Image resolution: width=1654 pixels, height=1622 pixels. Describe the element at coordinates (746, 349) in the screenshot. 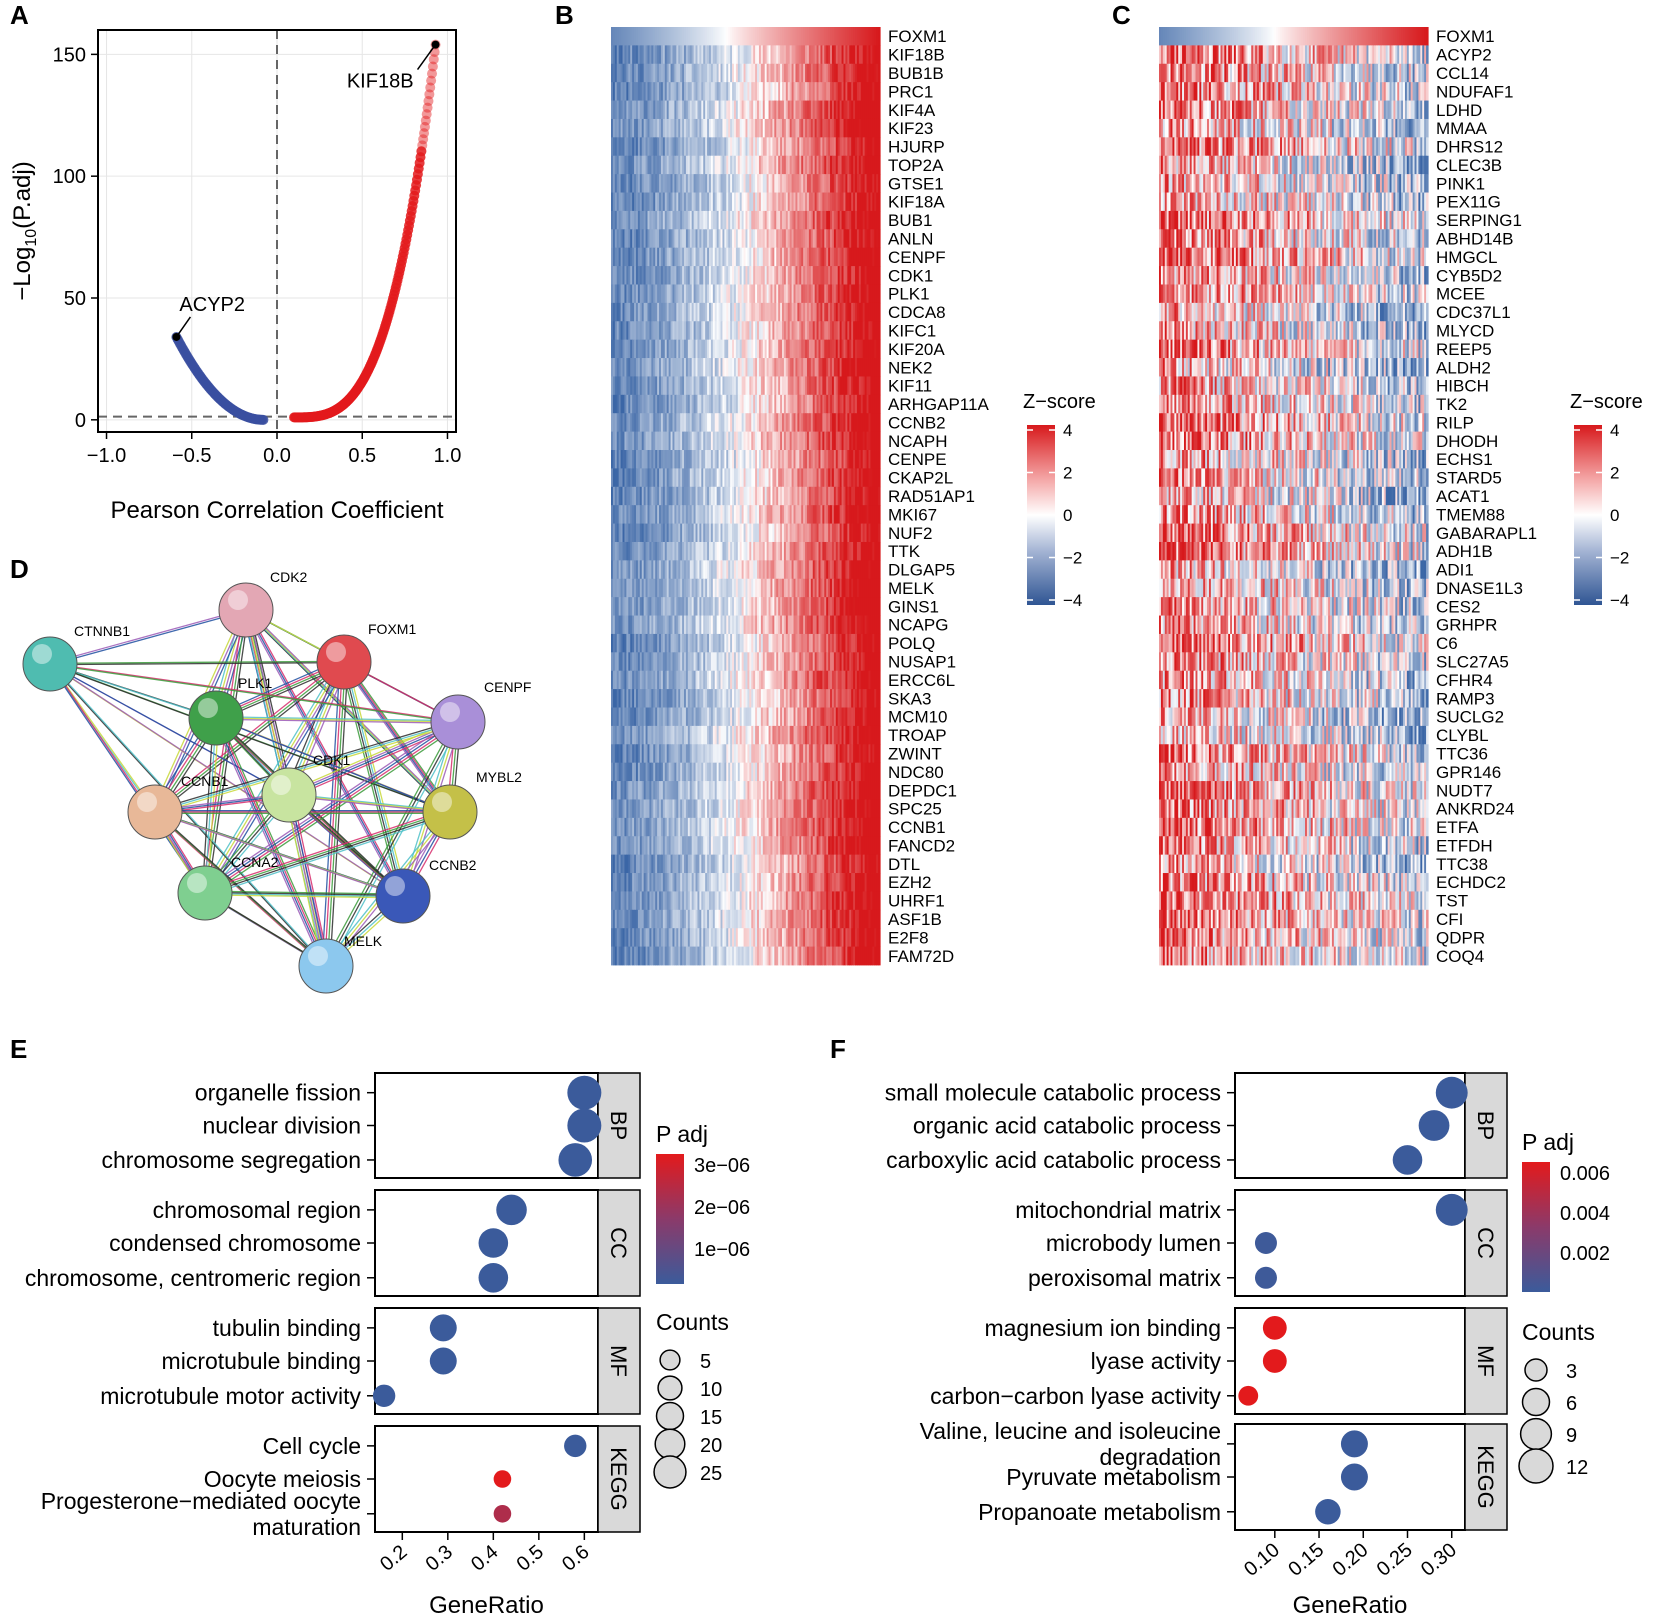

I see `heatmap-row` at that location.